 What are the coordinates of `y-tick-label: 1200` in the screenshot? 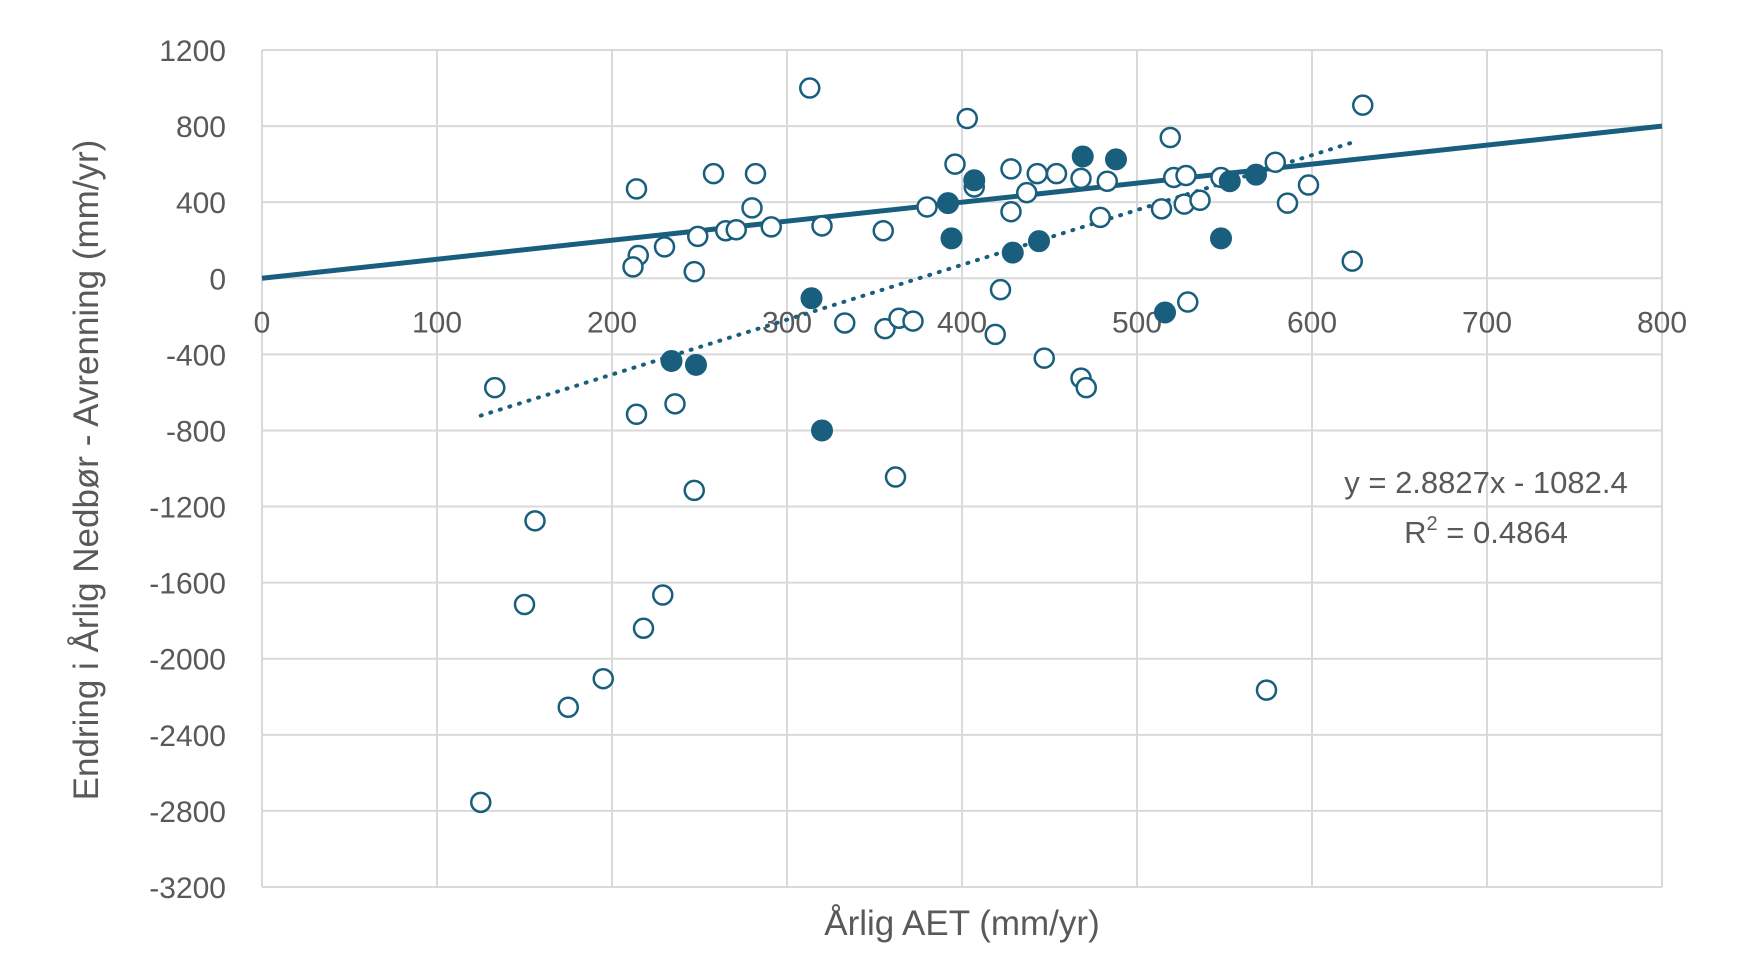 It's located at (192, 51).